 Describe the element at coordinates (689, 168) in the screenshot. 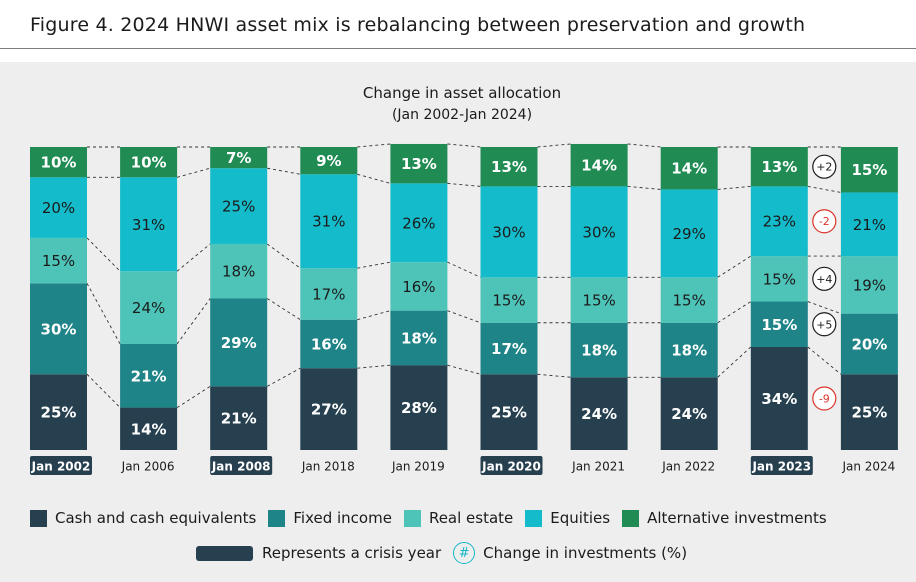

I see `bar-alternative-investments-jan-2022` at that location.